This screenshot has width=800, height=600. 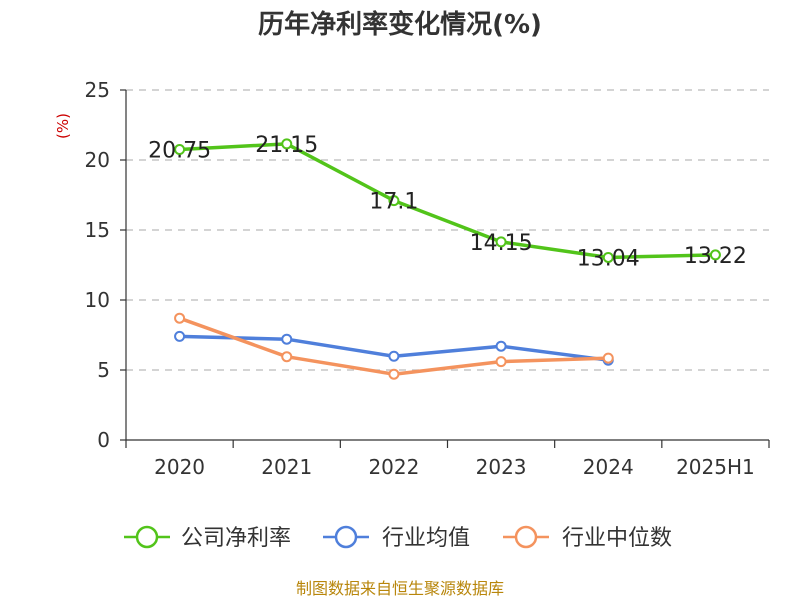 What do you see at coordinates (97, 300) in the screenshot?
I see `y-tick-label: 10` at bounding box center [97, 300].